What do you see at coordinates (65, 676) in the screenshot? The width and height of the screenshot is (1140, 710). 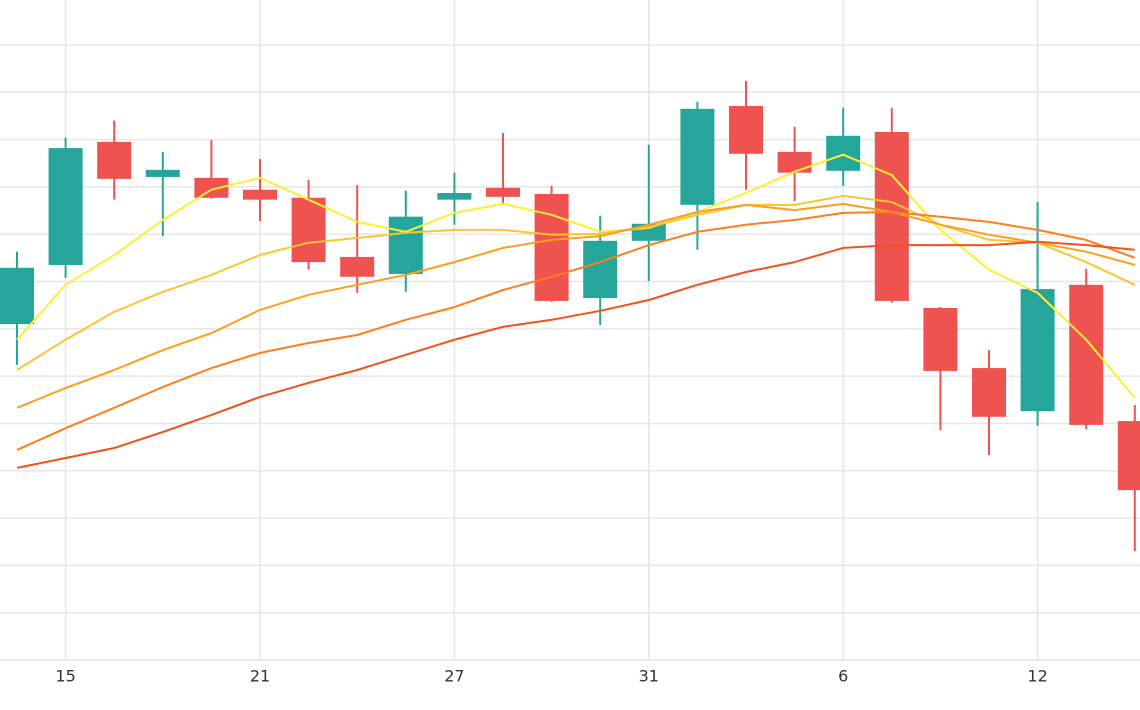 I see `x-tick-label: 15` at bounding box center [65, 676].